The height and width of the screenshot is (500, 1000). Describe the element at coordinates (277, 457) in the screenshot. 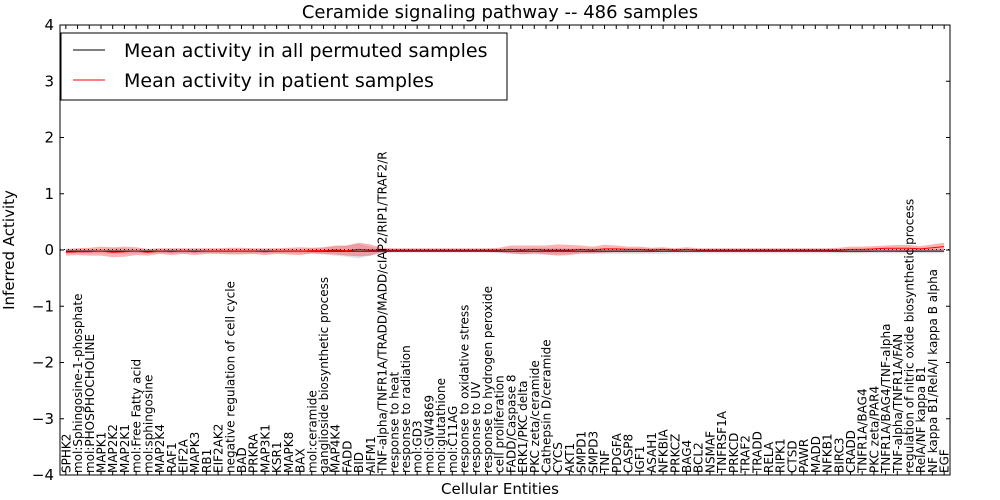

I see `x-tick-label: KSR1` at that location.